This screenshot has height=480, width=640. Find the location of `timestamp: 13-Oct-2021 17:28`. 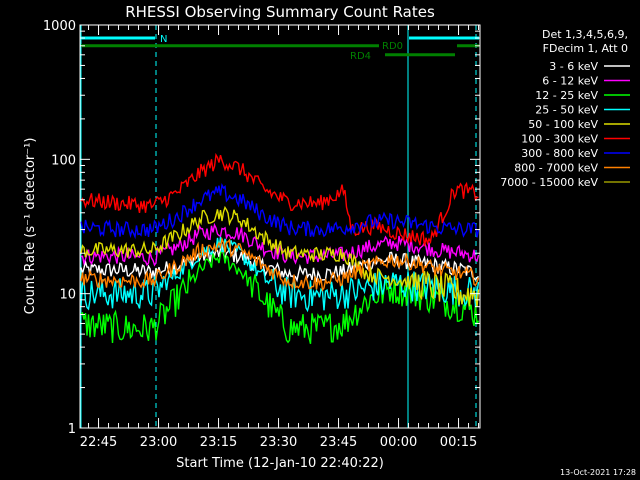

timestamp: 13-Oct-2021 17:28 is located at coordinates (598, 472).